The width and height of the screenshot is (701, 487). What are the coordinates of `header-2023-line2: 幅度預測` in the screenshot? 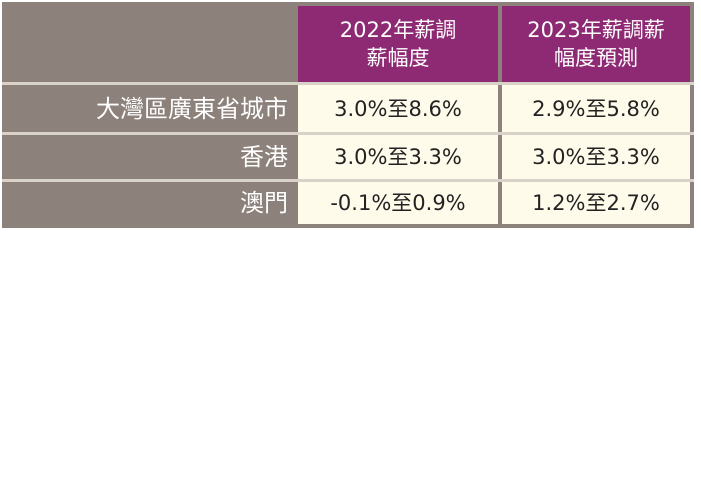 It's located at (596, 58).